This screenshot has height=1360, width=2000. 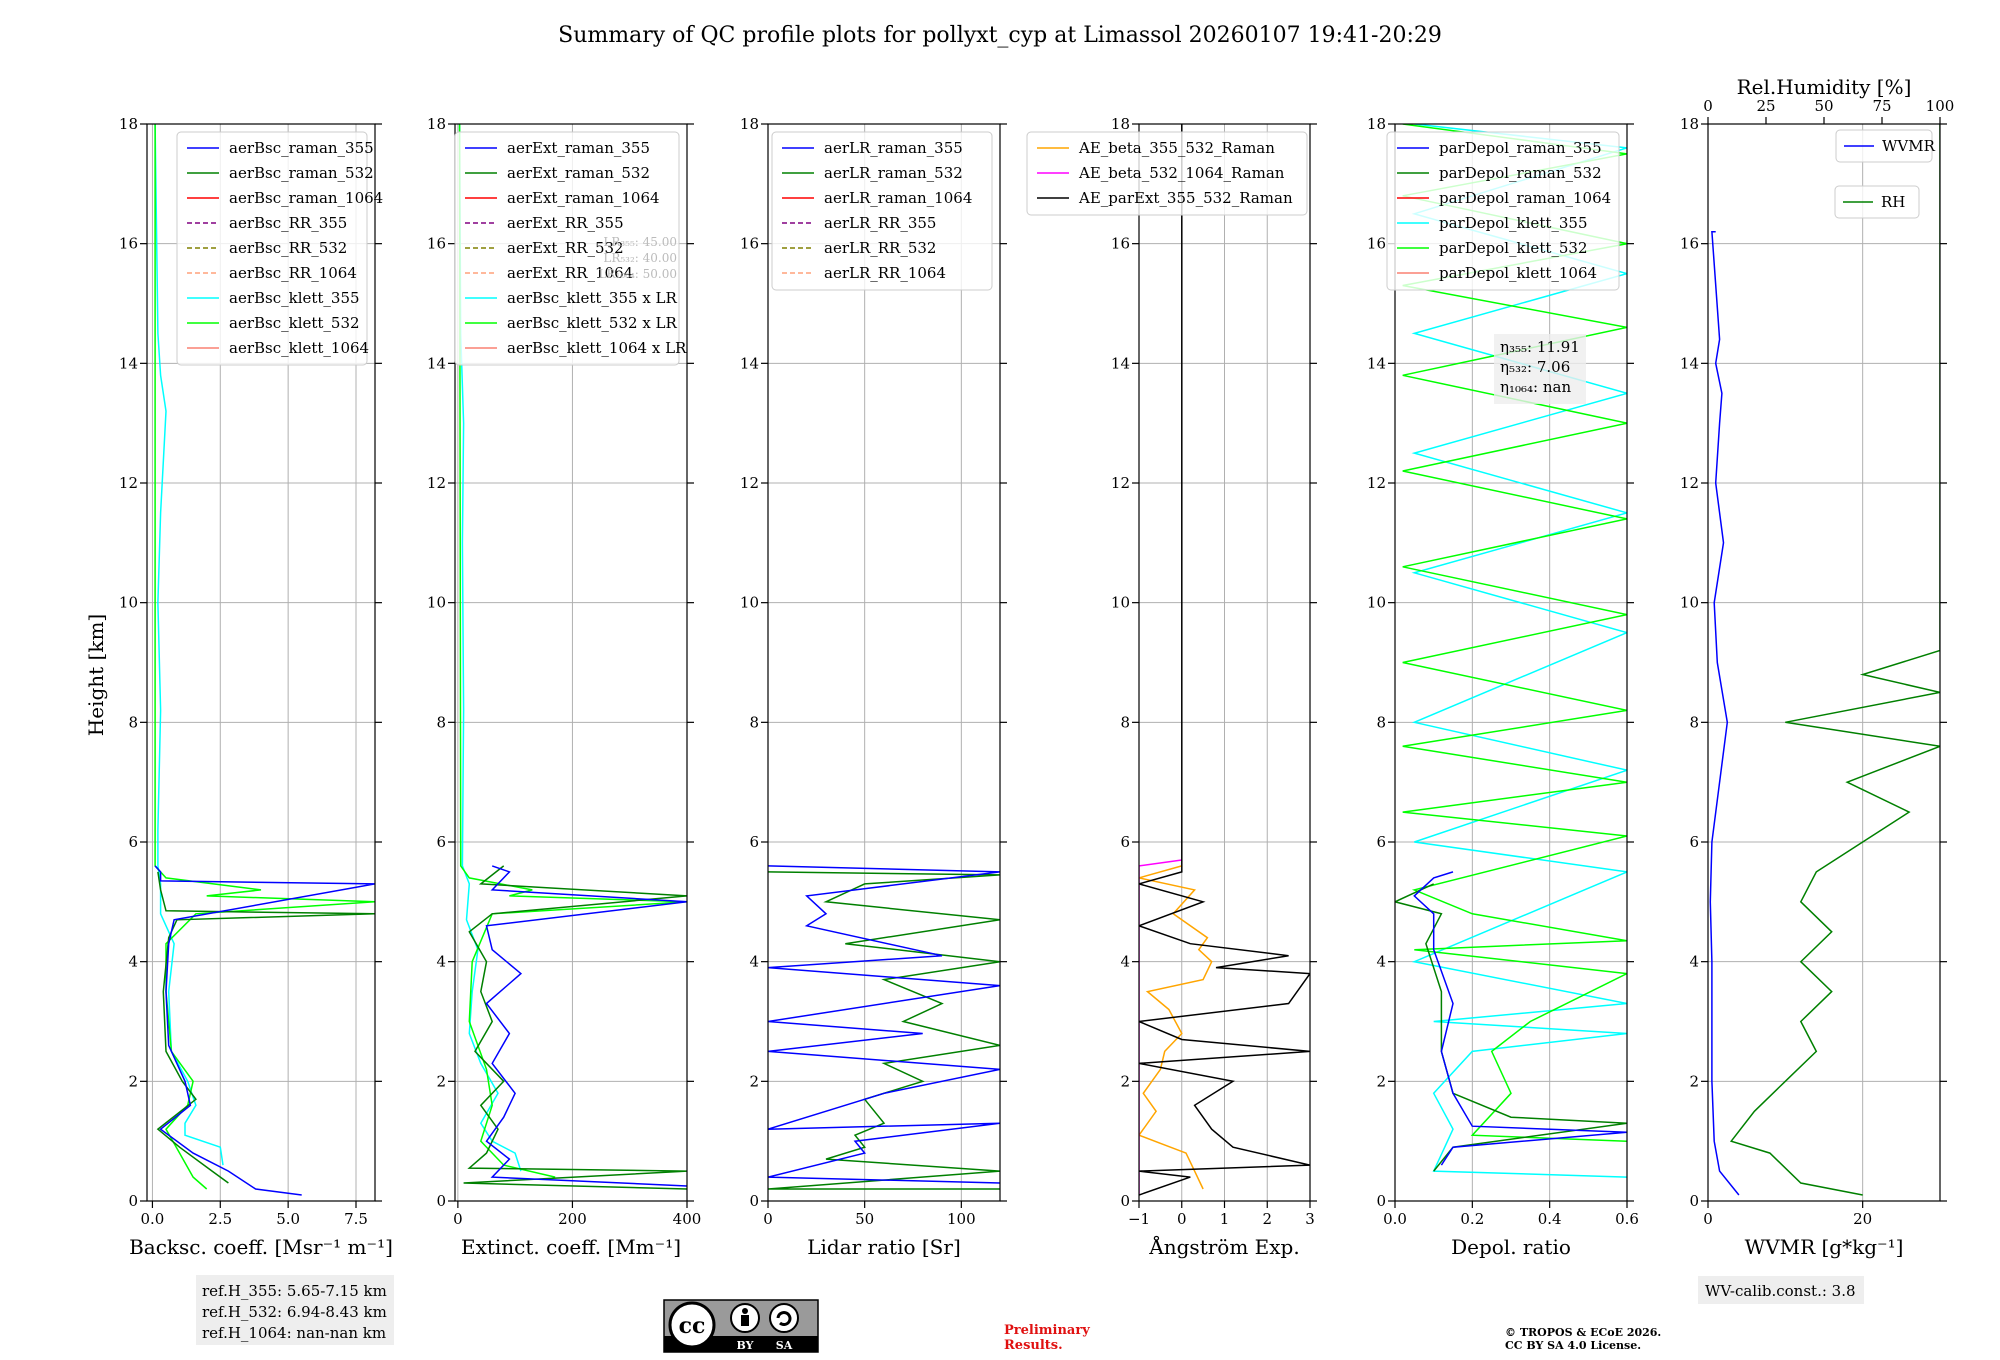 I want to click on legend-entry-label: aerExt_RR_355, so click(x=565, y=223).